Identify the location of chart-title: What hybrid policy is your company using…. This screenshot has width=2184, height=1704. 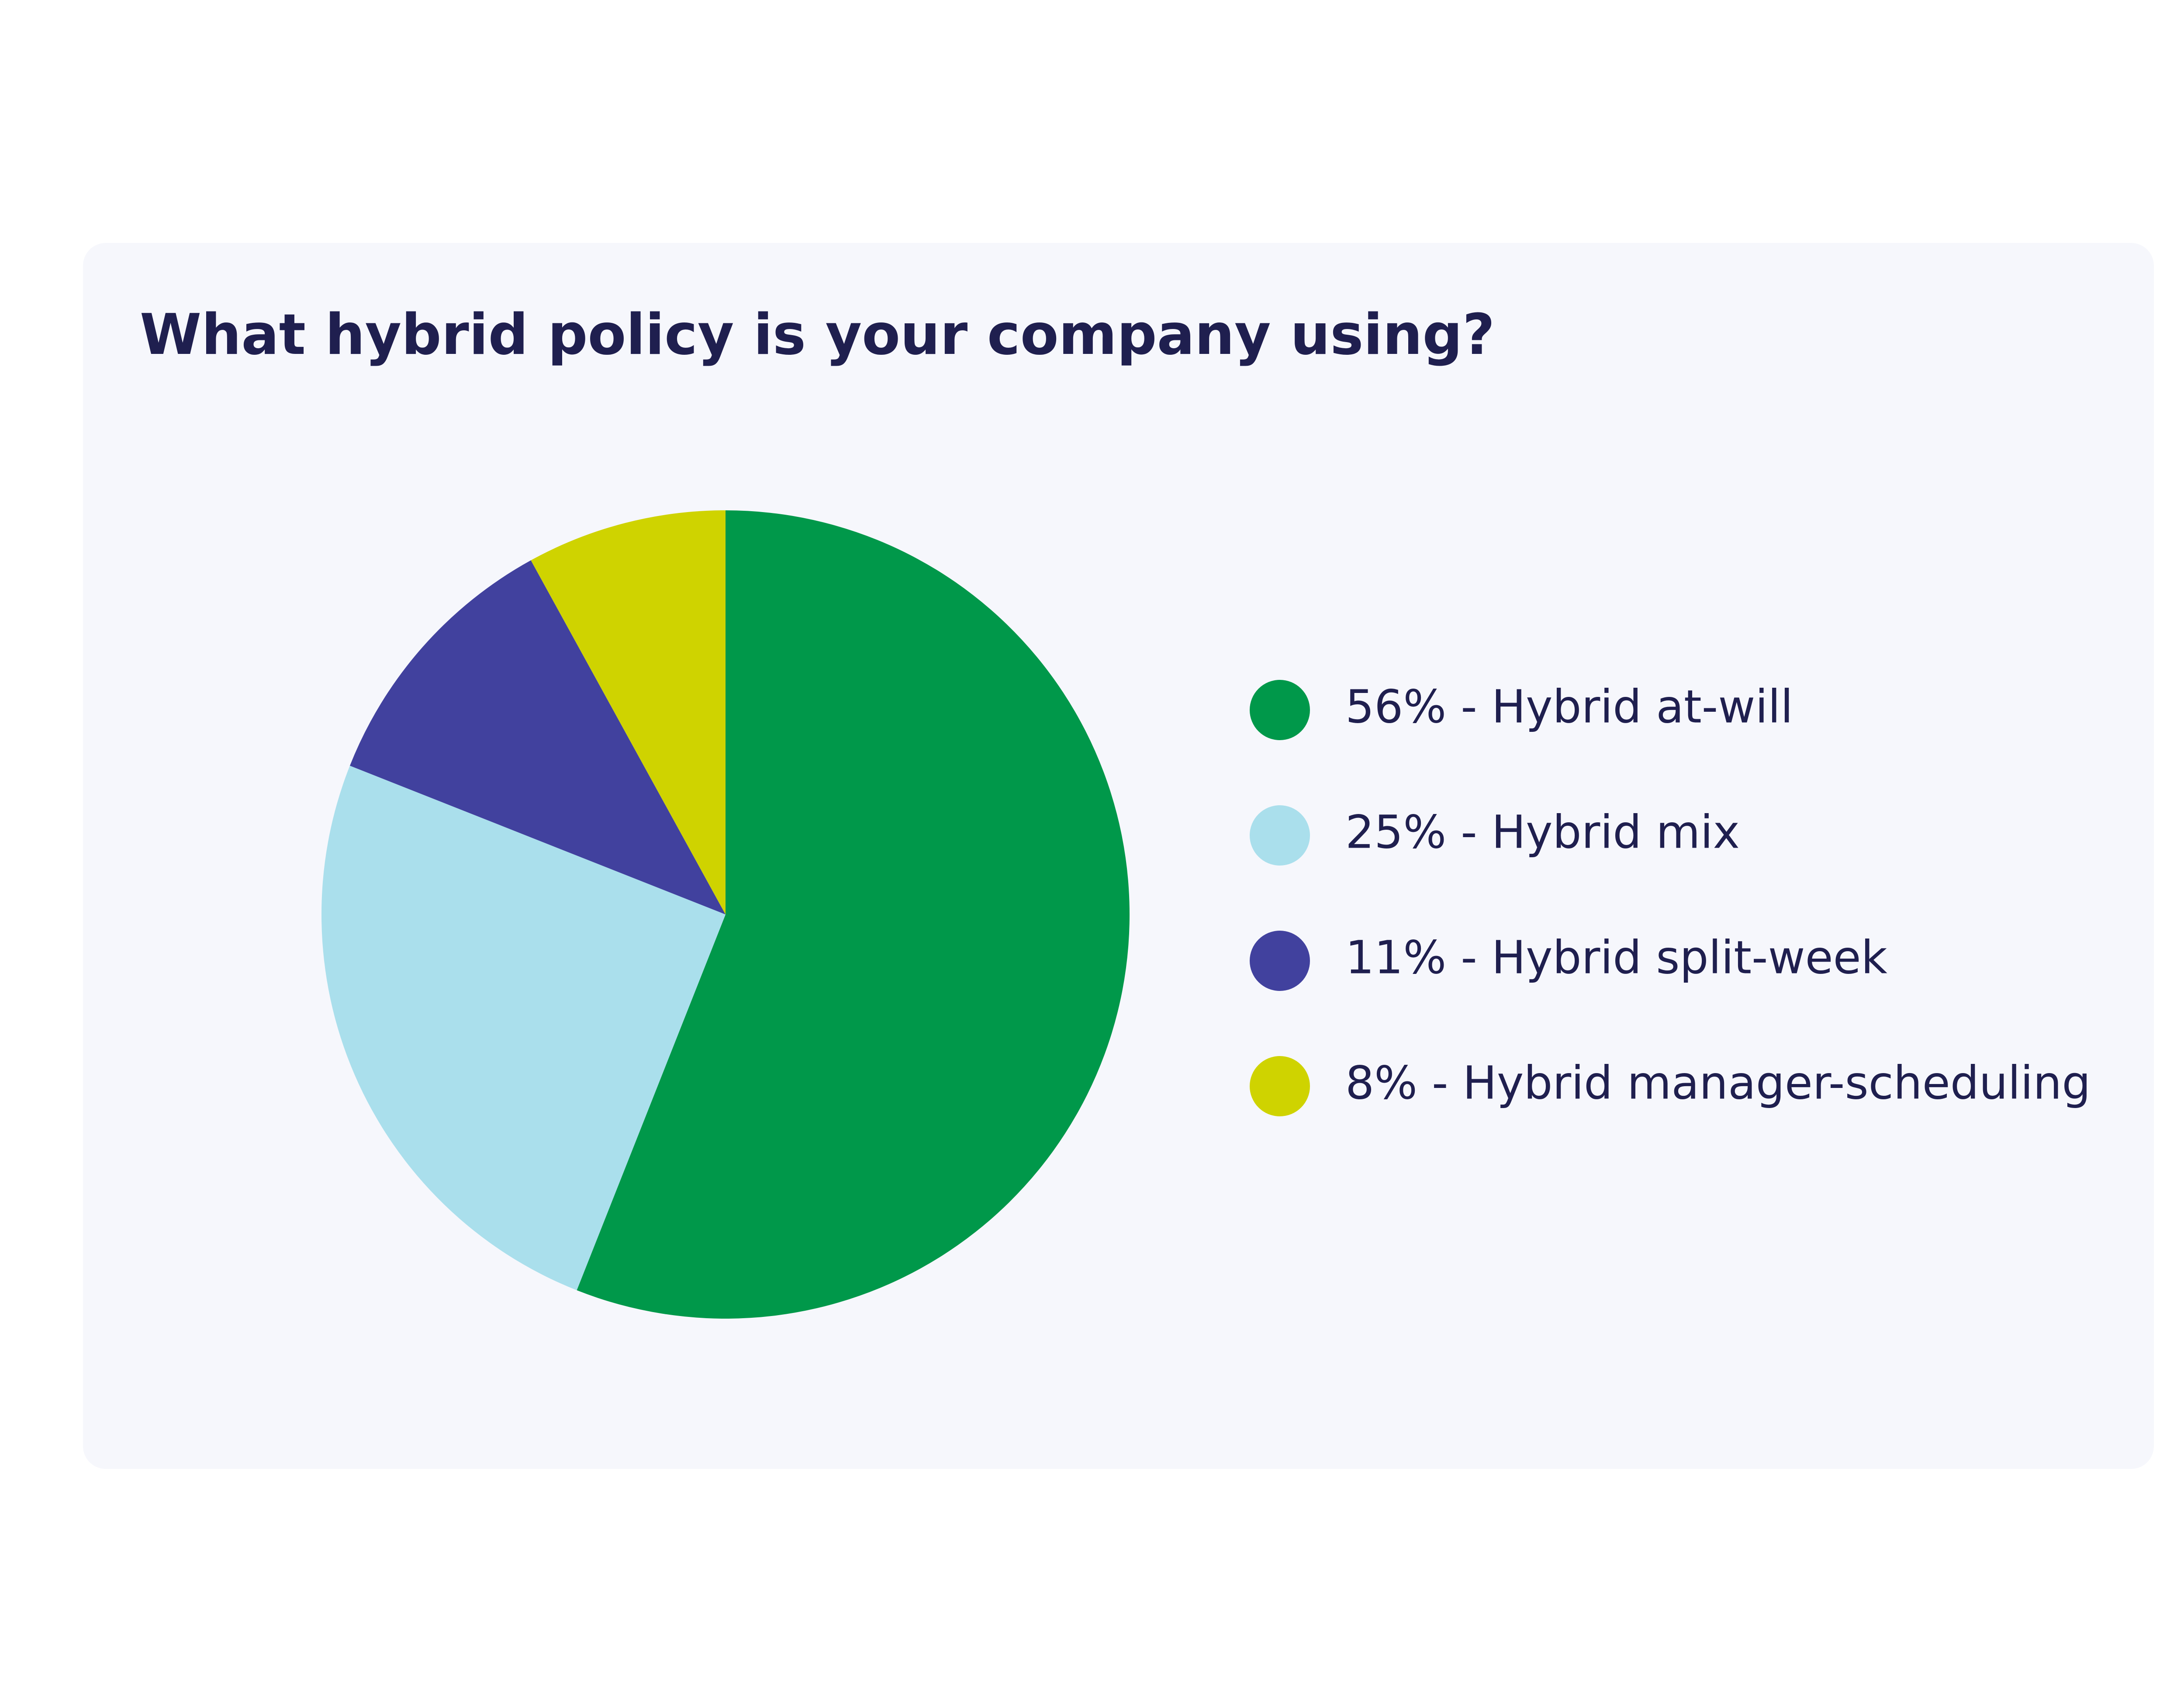
(817, 334).